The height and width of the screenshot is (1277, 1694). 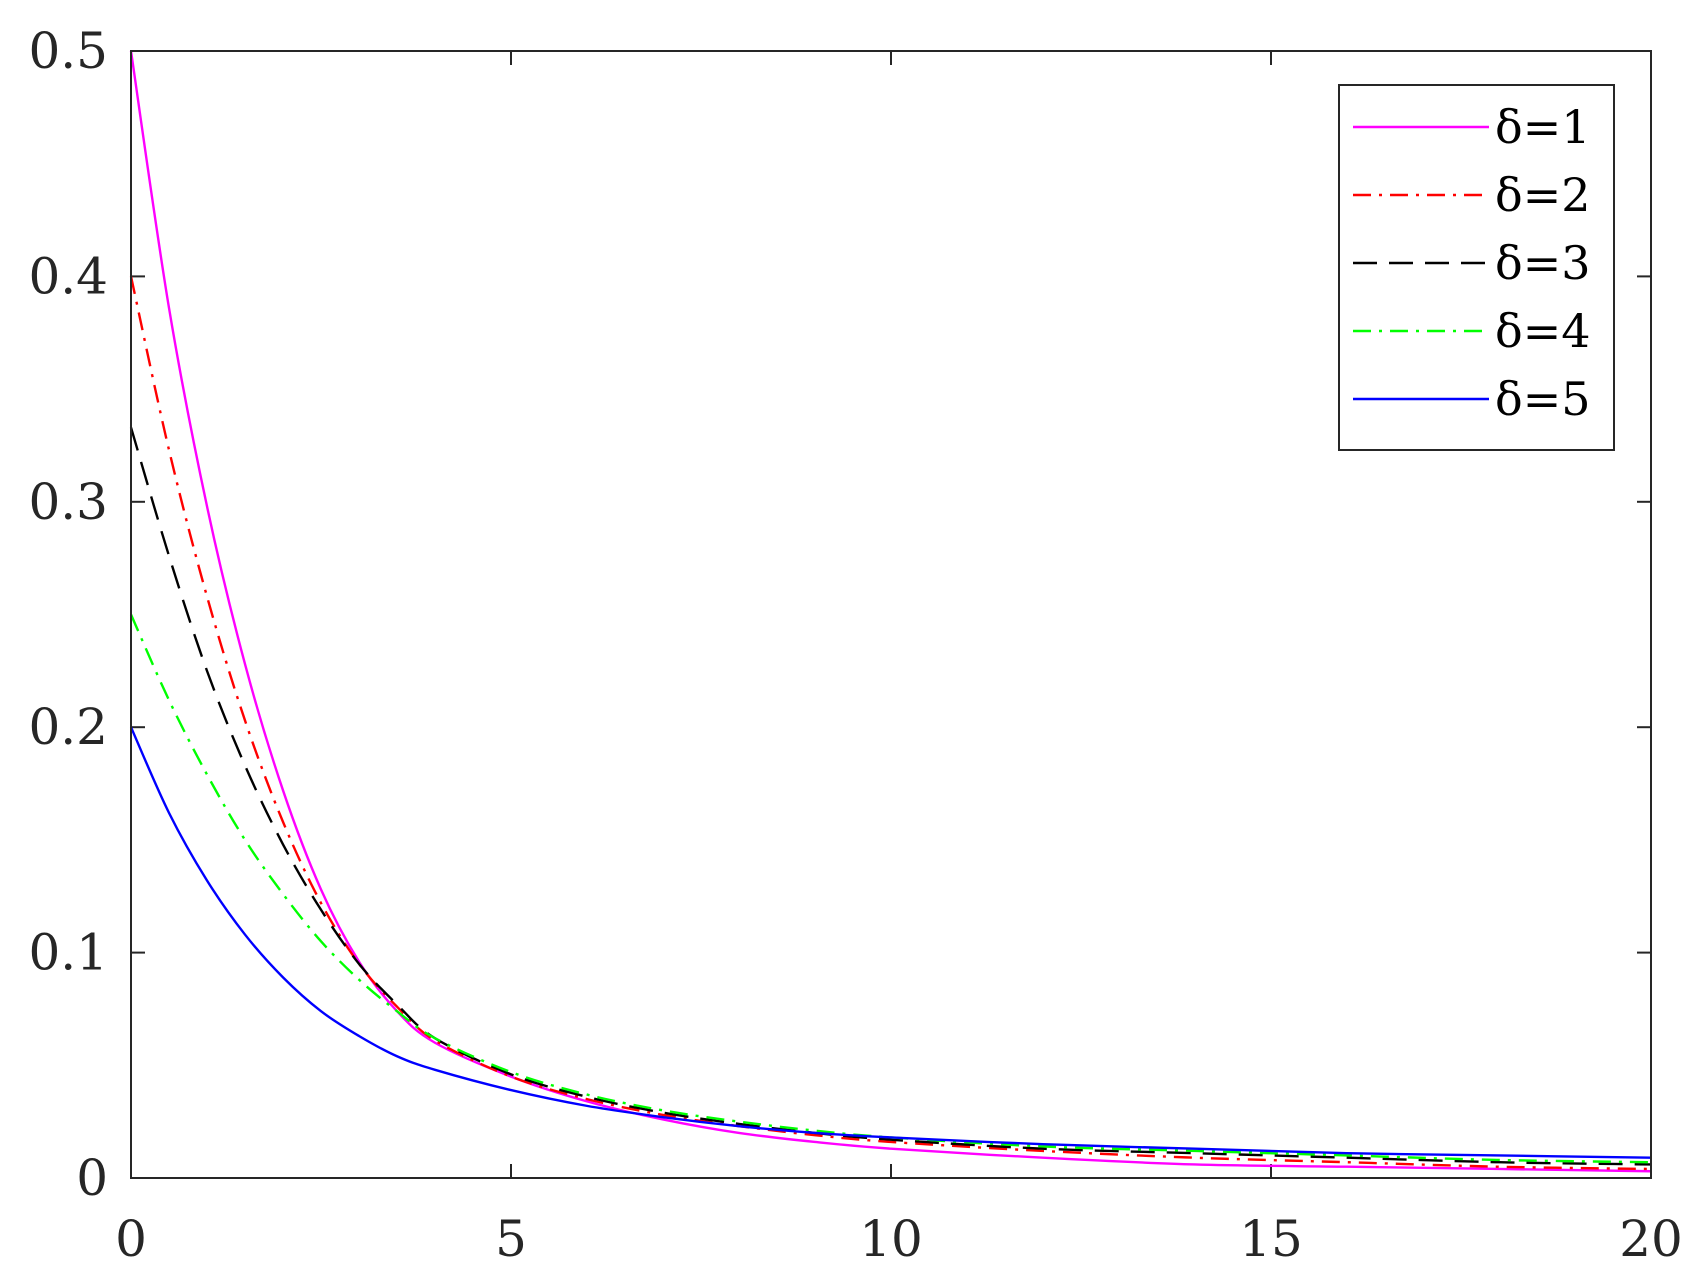 What do you see at coordinates (1271, 1239) in the screenshot?
I see `x-tick-label: 15` at bounding box center [1271, 1239].